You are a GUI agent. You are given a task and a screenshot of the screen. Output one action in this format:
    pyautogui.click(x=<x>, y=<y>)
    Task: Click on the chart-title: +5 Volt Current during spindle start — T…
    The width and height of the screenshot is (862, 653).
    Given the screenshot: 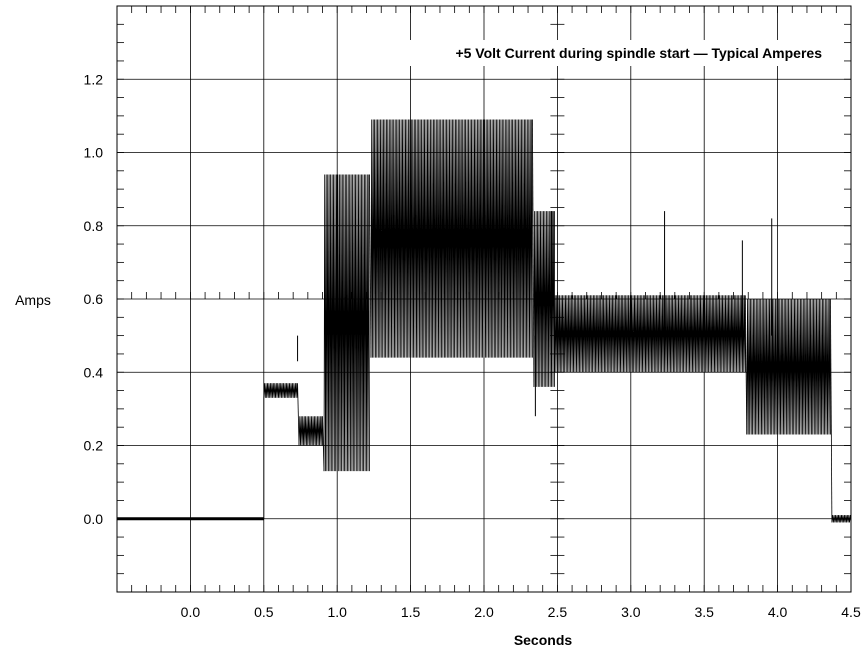 What is the action you would take?
    pyautogui.click(x=638, y=53)
    